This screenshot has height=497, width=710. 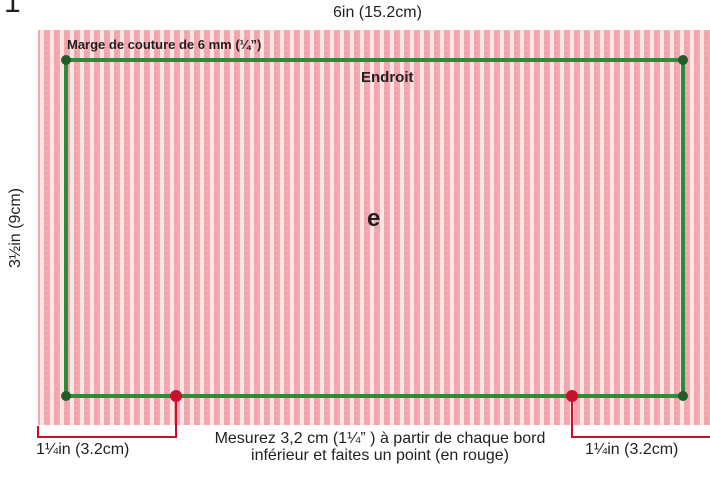 What do you see at coordinates (66, 396) in the screenshot?
I see `corner-dot-bottom-left` at bounding box center [66, 396].